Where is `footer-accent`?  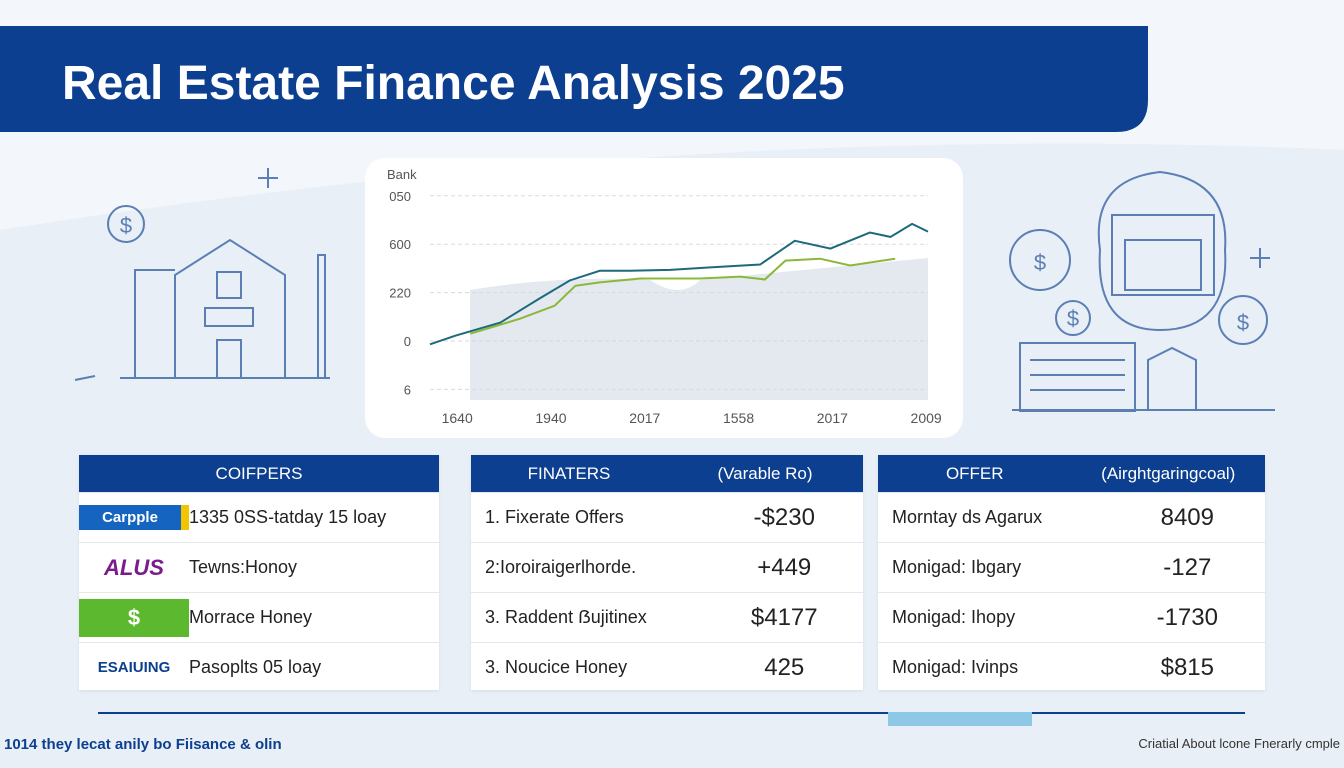
footer-accent is located at coordinates (960, 719).